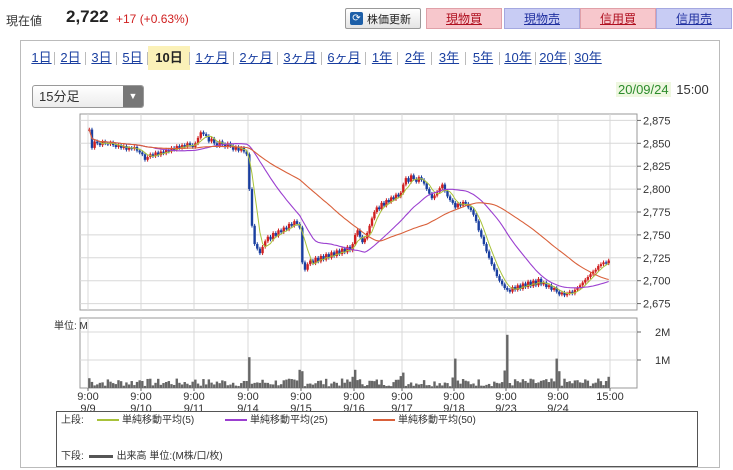 The height and width of the screenshot is (470, 733). I want to click on period-tab-0: 1日, so click(41, 57).